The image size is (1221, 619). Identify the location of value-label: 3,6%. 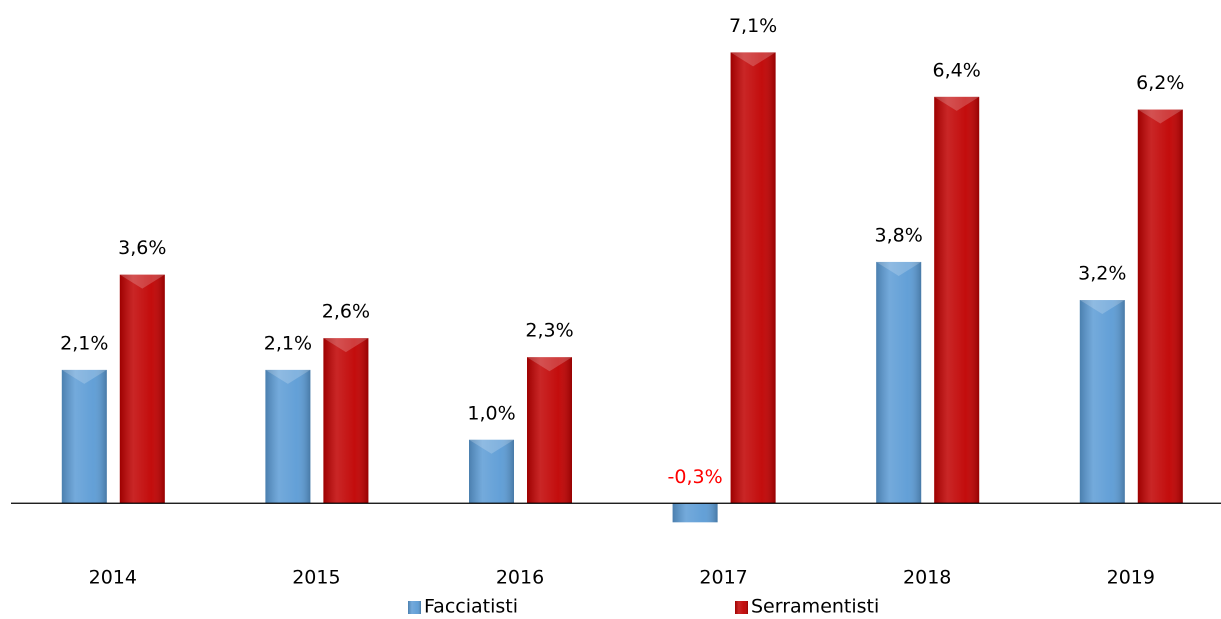
(142, 248).